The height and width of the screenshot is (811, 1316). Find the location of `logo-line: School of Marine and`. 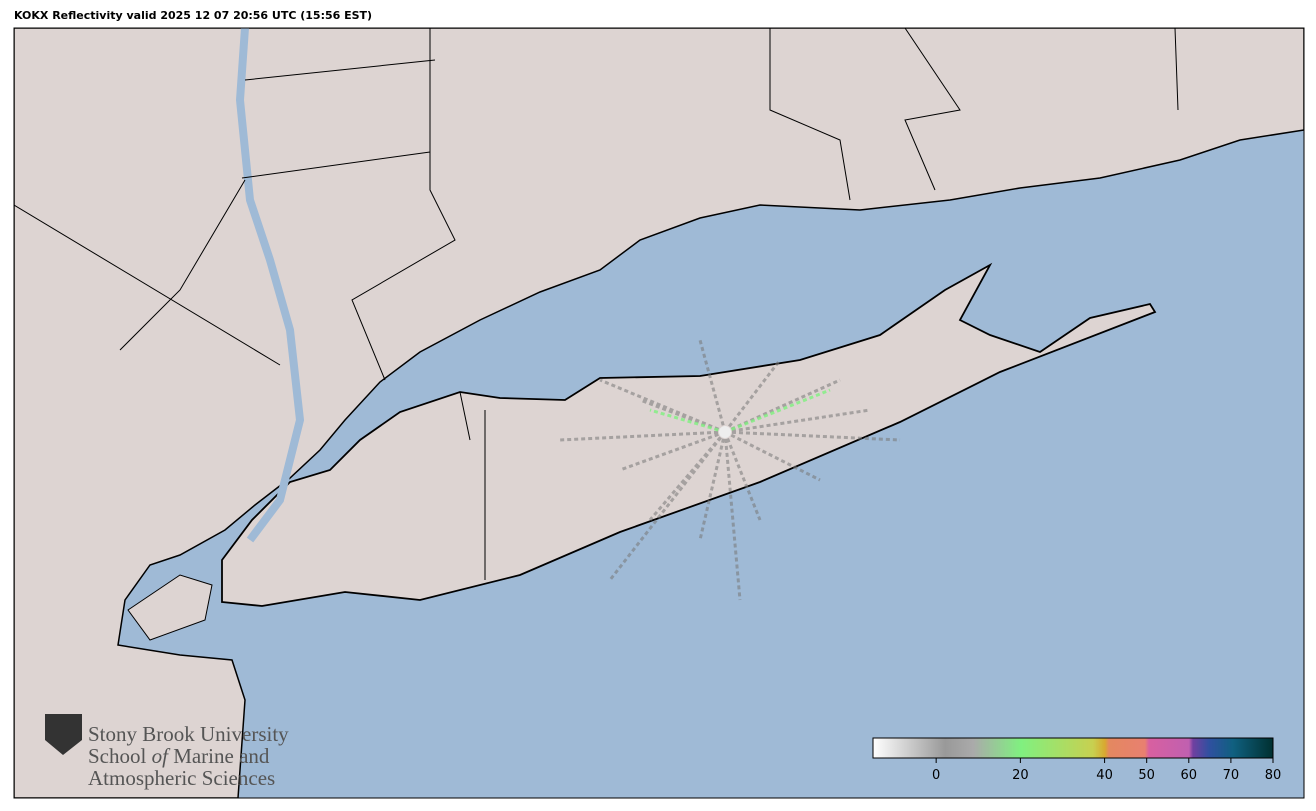

logo-line: School of Marine and is located at coordinates (179, 756).